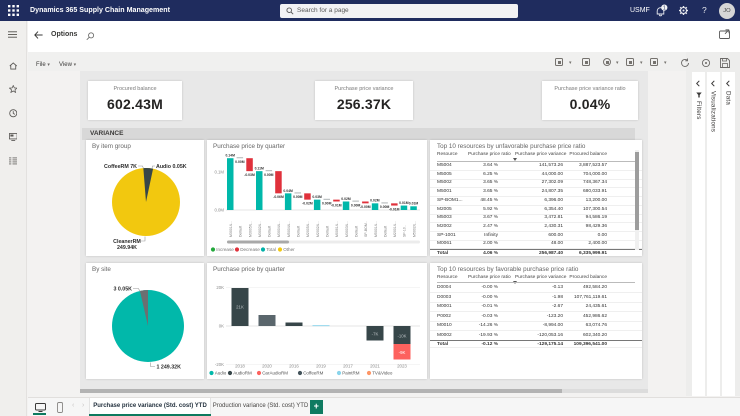 This screenshot has height=416, width=740. Describe the element at coordinates (365, 207) in the screenshot. I see `svg-text: -0.00M` at that location.